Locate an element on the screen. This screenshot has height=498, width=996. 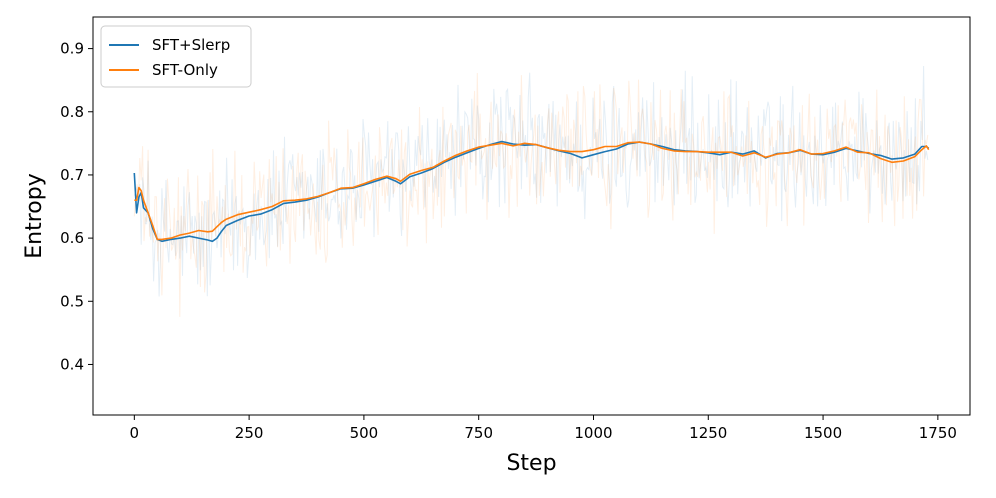
y-axis: 0.4 0.5 0.6 0.7 0.8 0.9 is located at coordinates (76, 206).